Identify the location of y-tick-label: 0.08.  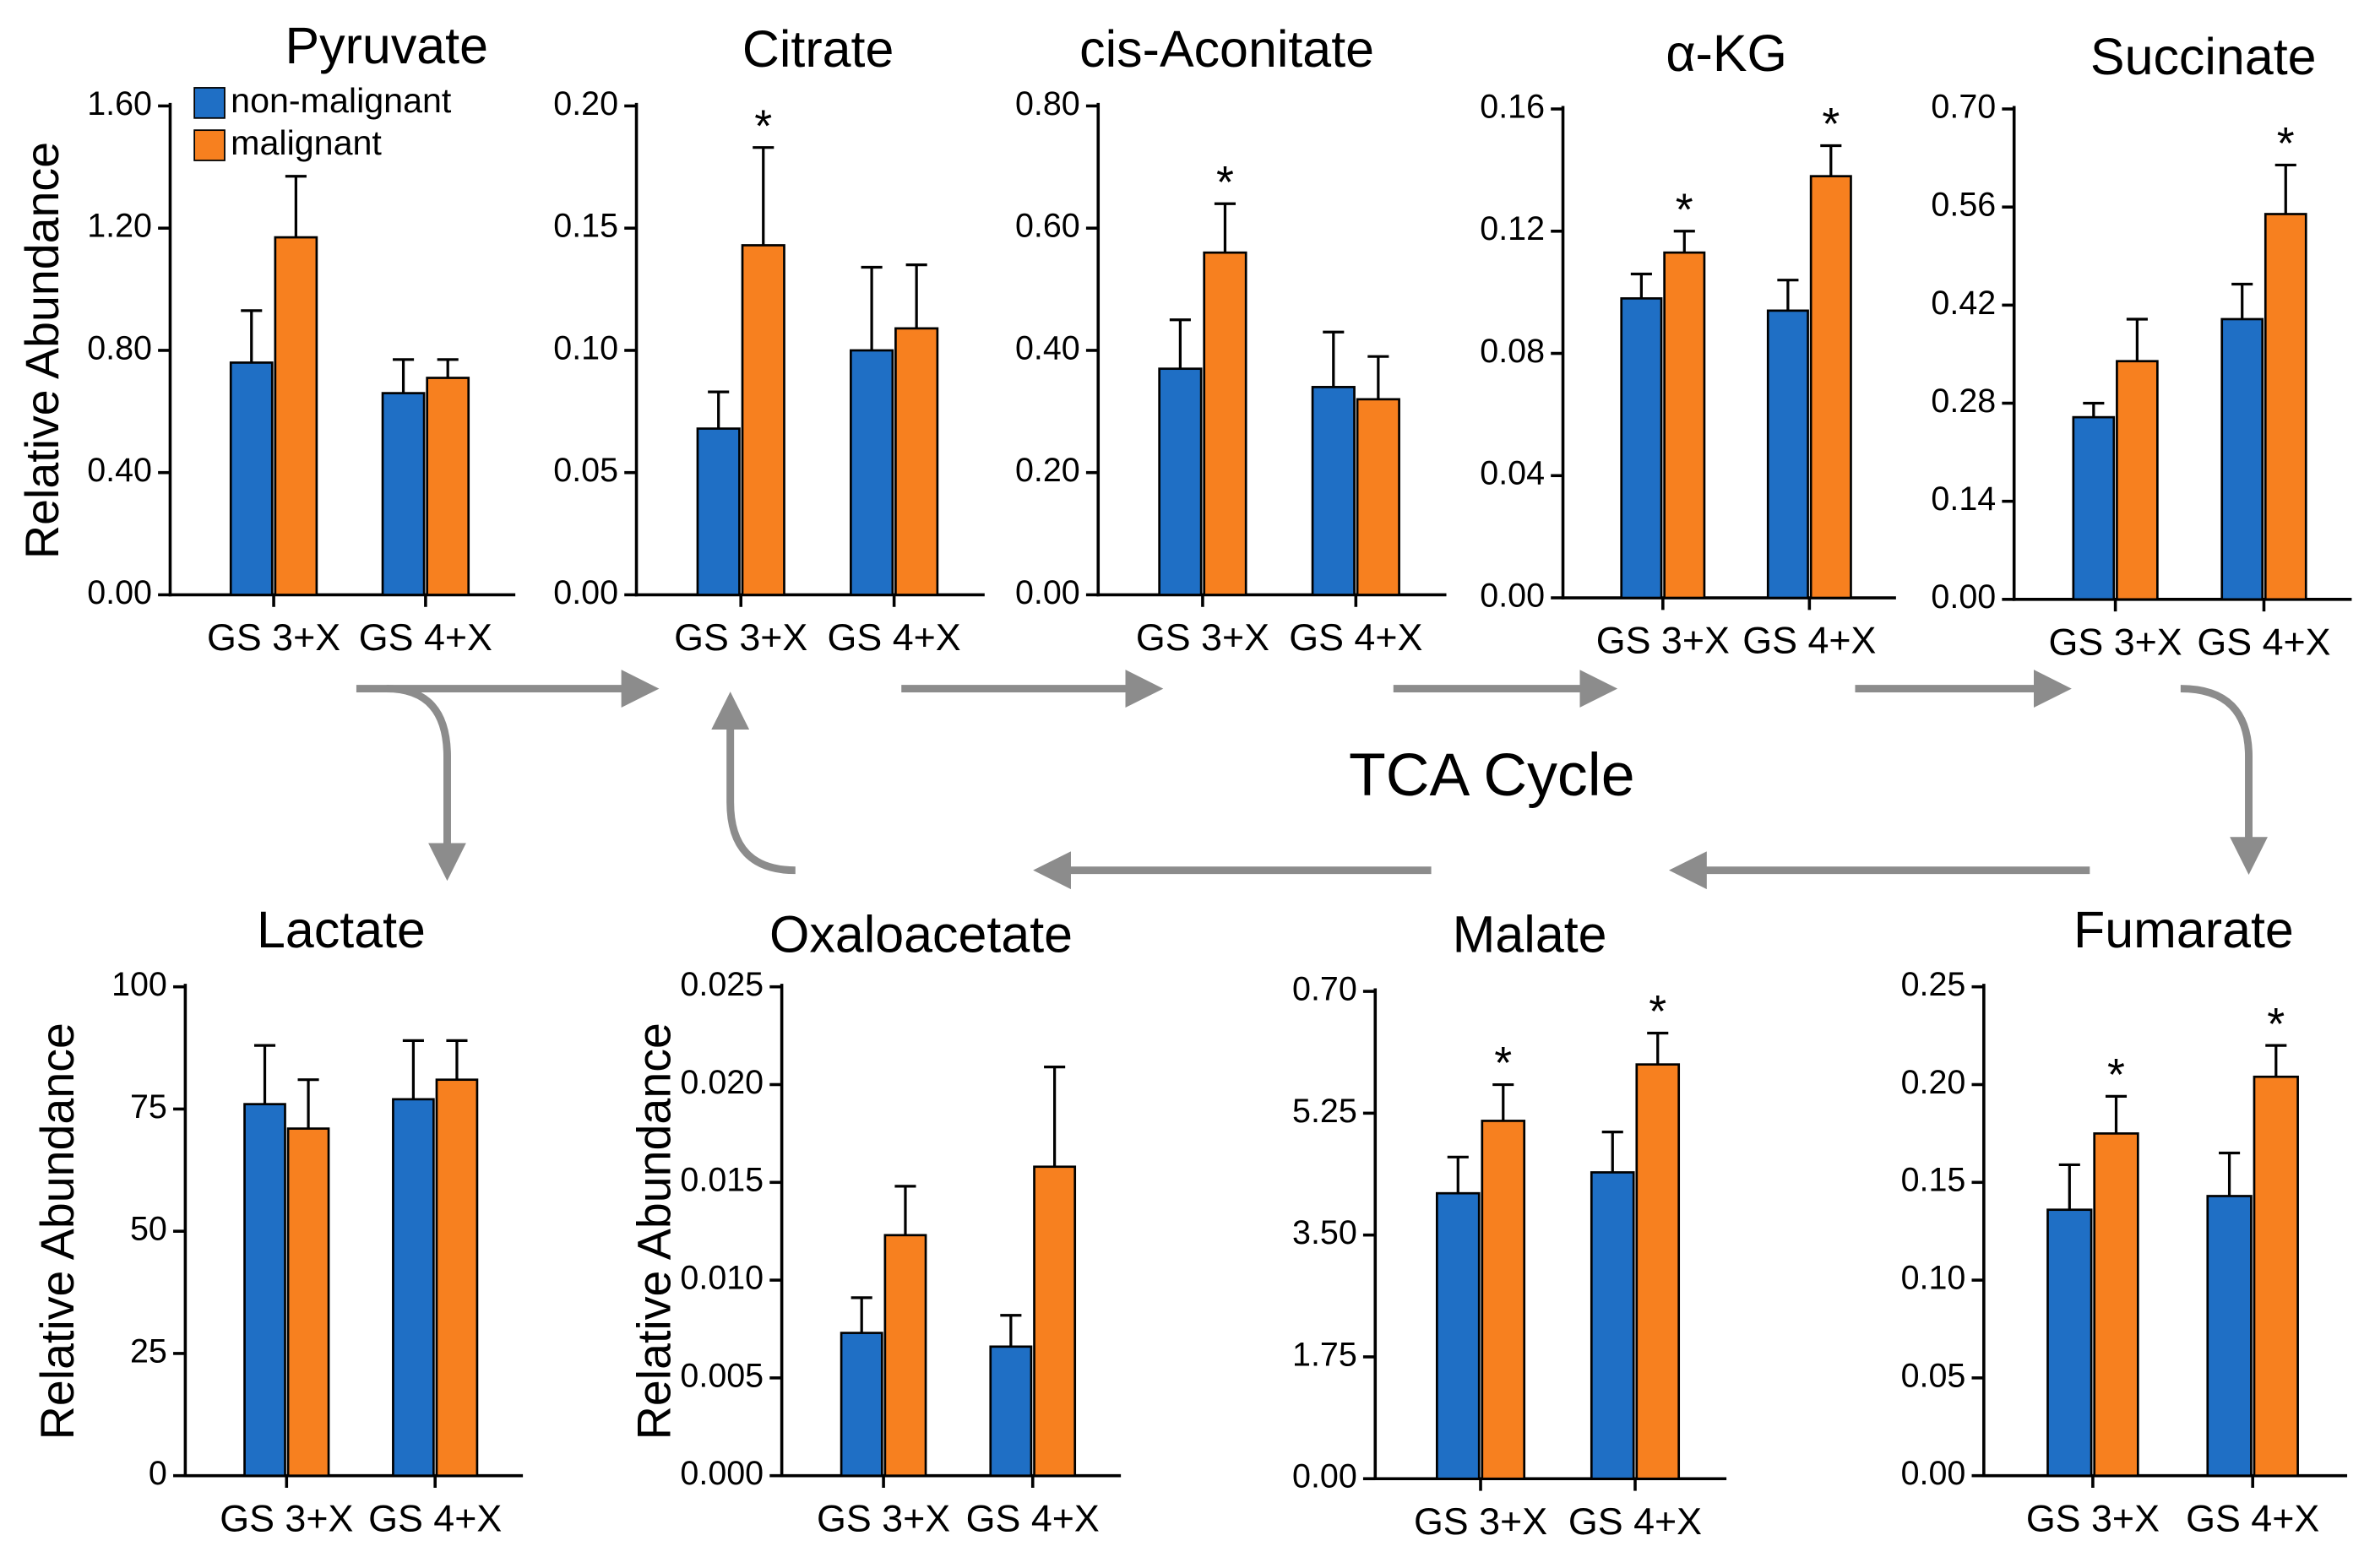
(1512, 352).